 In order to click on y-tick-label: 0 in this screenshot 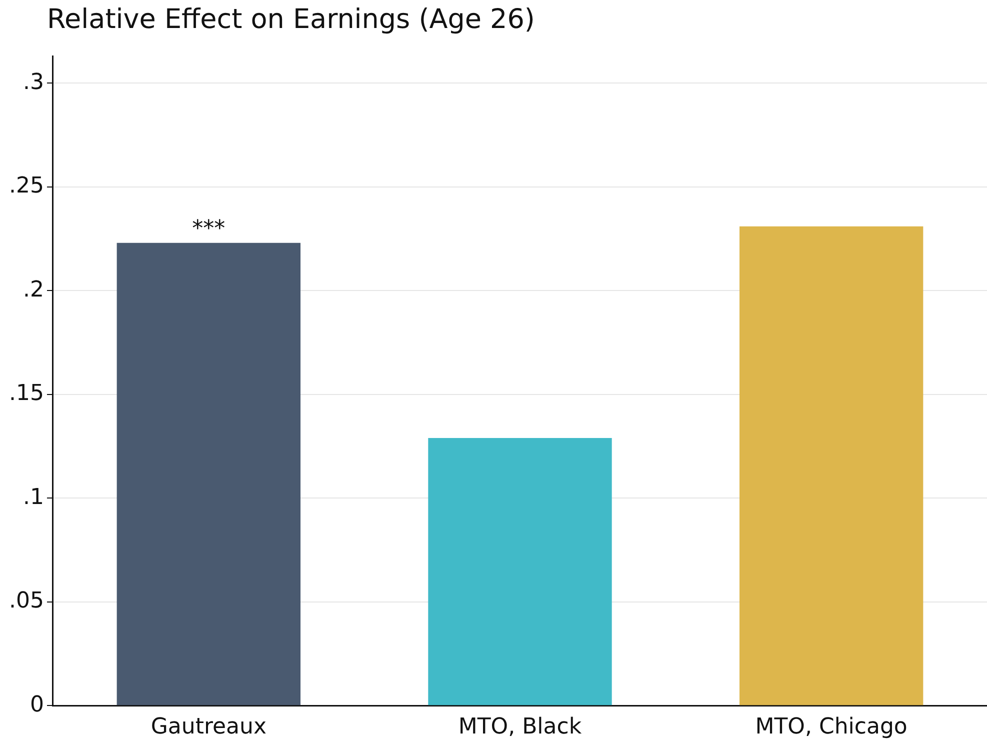, I will do `click(37, 705)`.